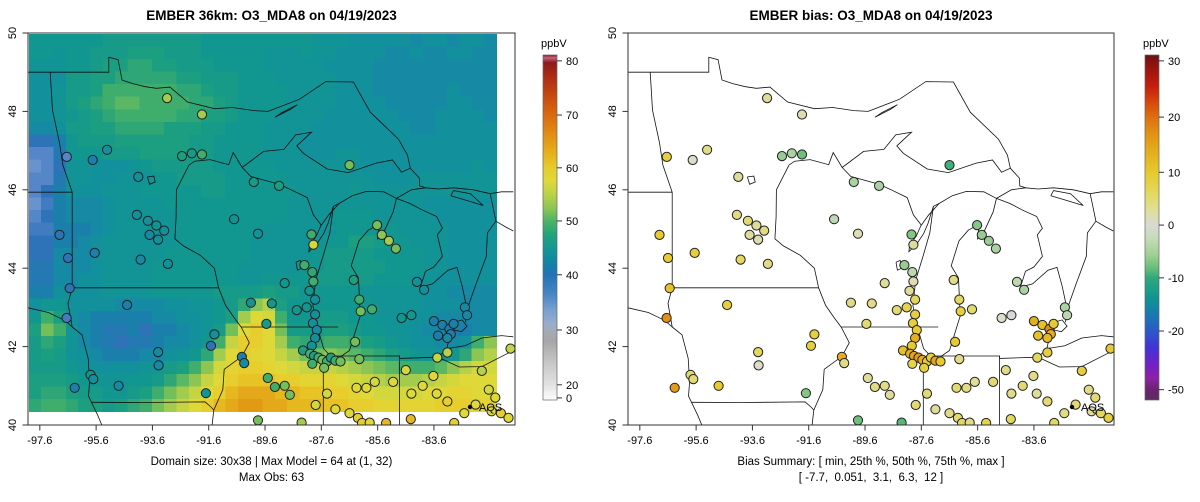 Image resolution: width=1200 pixels, height=502 pixels. What do you see at coordinates (613, 346) in the screenshot?
I see `y-tick-label: 42` at bounding box center [613, 346].